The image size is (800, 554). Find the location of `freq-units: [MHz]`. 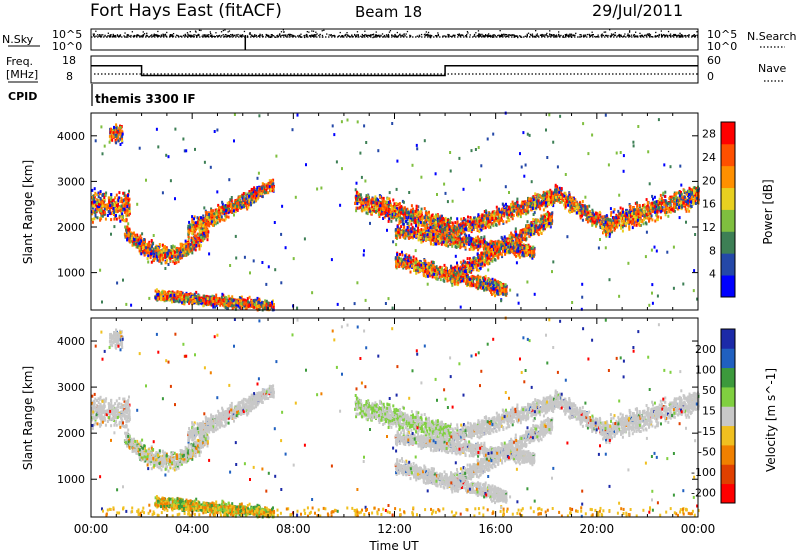

freq-units: [MHz] is located at coordinates (22, 74).